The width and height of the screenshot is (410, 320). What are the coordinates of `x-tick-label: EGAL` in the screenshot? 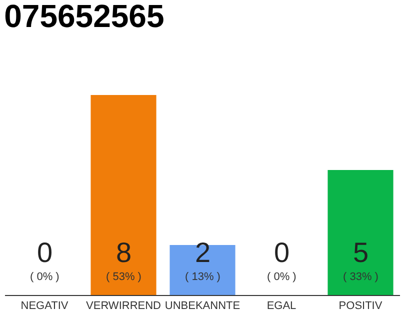 It's located at (281, 306).